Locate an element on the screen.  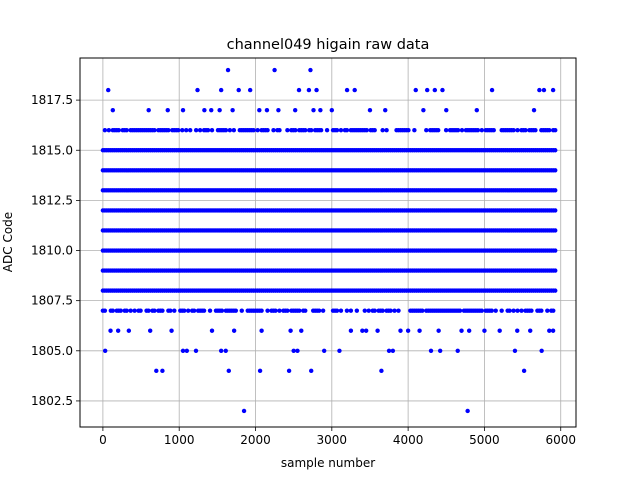
x-axis-label: sample number is located at coordinates (328, 463).